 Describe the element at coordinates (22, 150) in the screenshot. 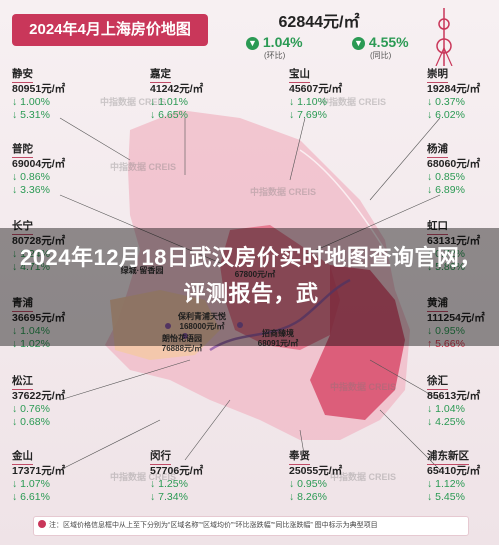

I see `district-name: 普陀` at that location.